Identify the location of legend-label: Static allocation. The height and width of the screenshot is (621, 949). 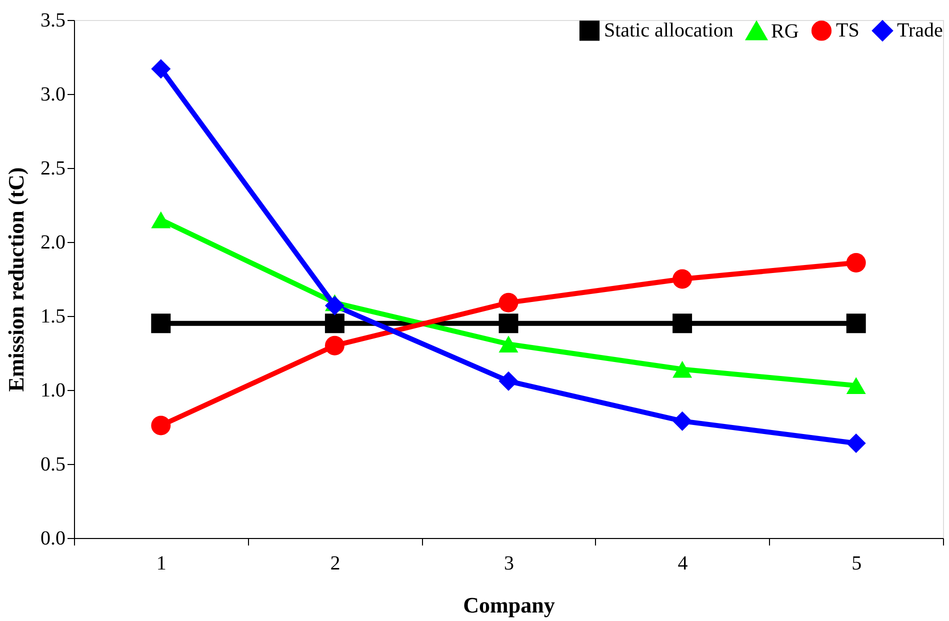
(669, 31).